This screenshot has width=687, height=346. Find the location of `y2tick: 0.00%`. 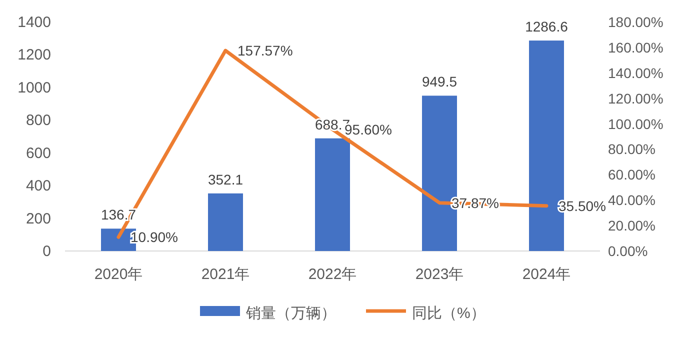

y2tick: 0.00% is located at coordinates (628, 251).